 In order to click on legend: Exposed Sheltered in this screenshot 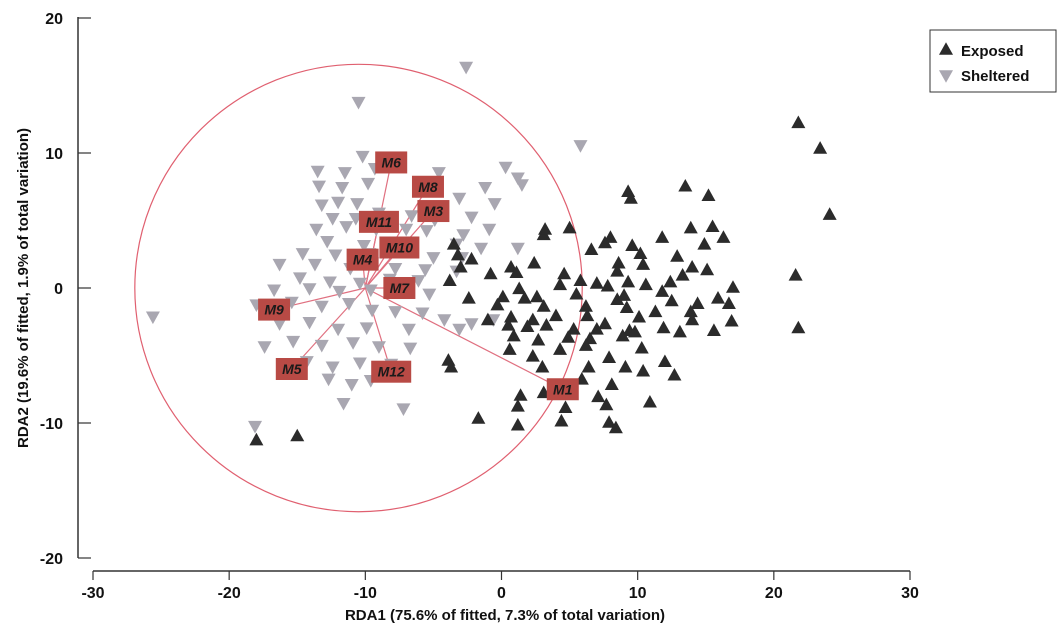, I will do `click(993, 61)`.